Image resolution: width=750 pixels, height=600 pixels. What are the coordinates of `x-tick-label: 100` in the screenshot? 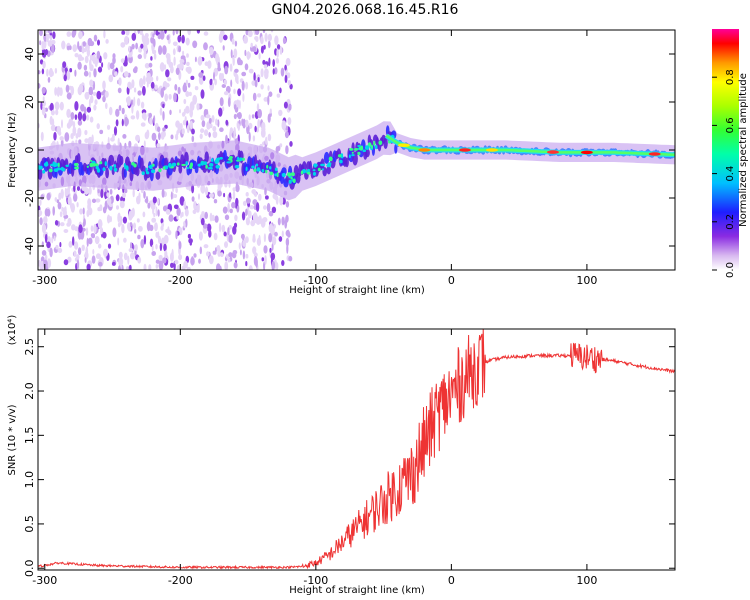 It's located at (586, 580).